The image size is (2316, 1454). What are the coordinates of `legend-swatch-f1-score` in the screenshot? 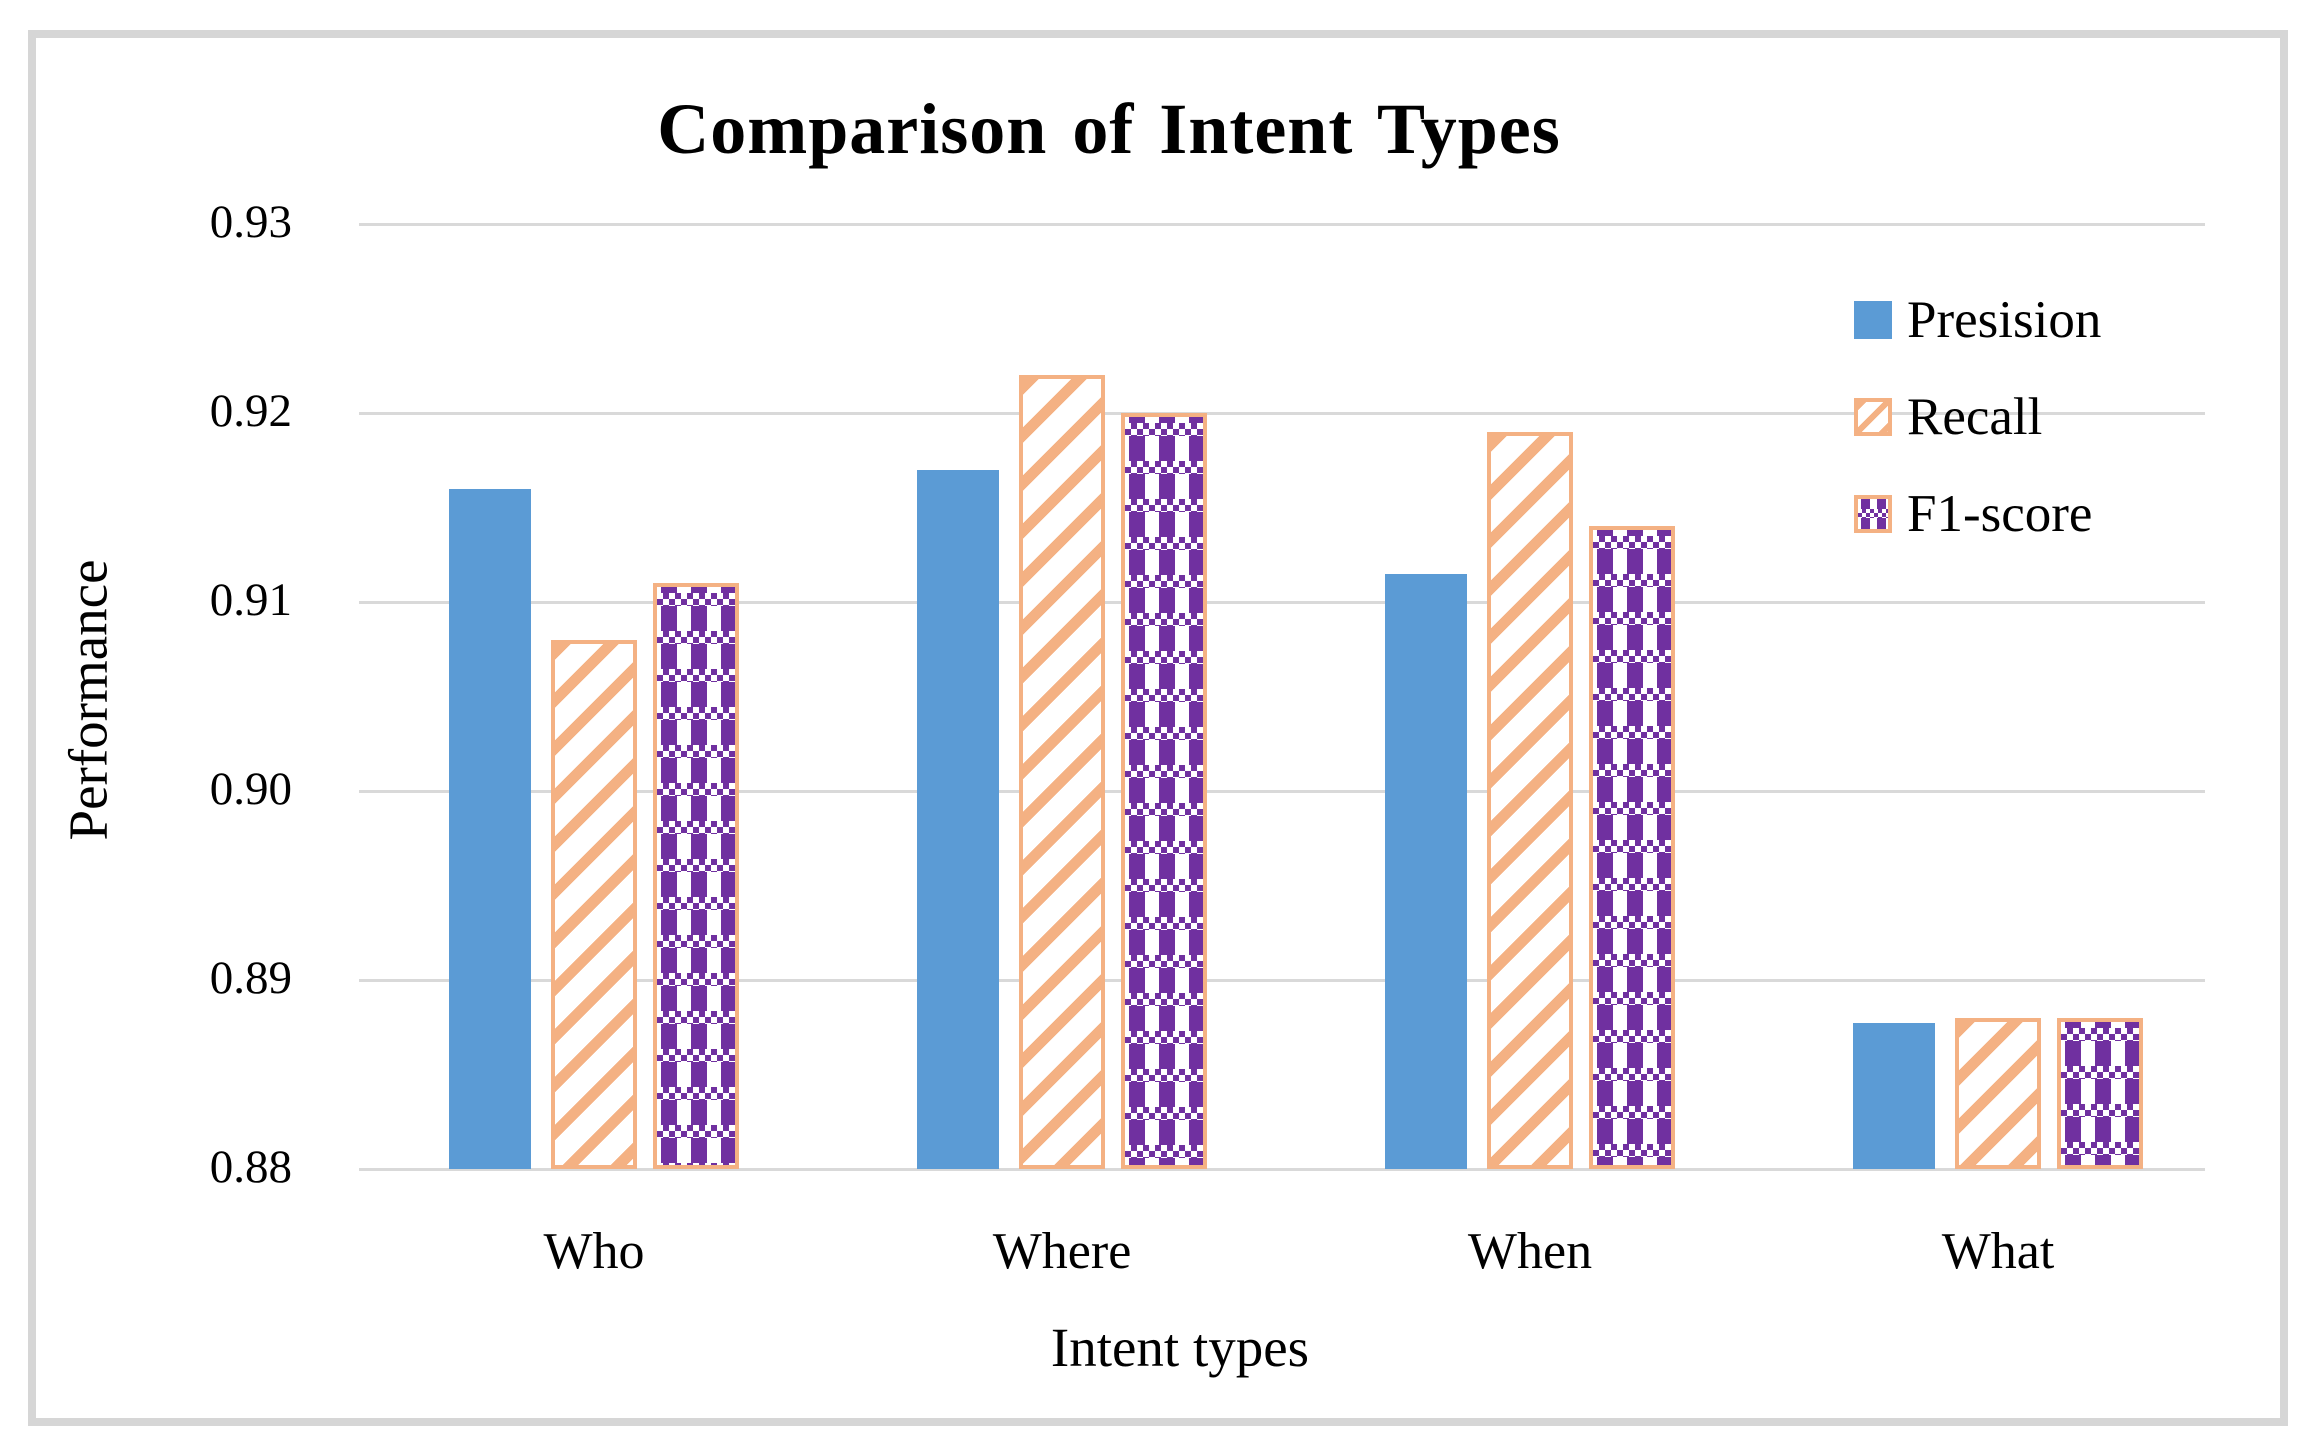 It's located at (1873, 514).